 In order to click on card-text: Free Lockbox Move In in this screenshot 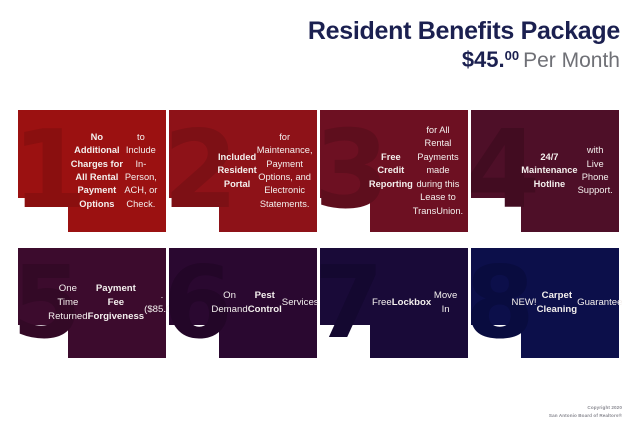, I will do `click(415, 302)`.